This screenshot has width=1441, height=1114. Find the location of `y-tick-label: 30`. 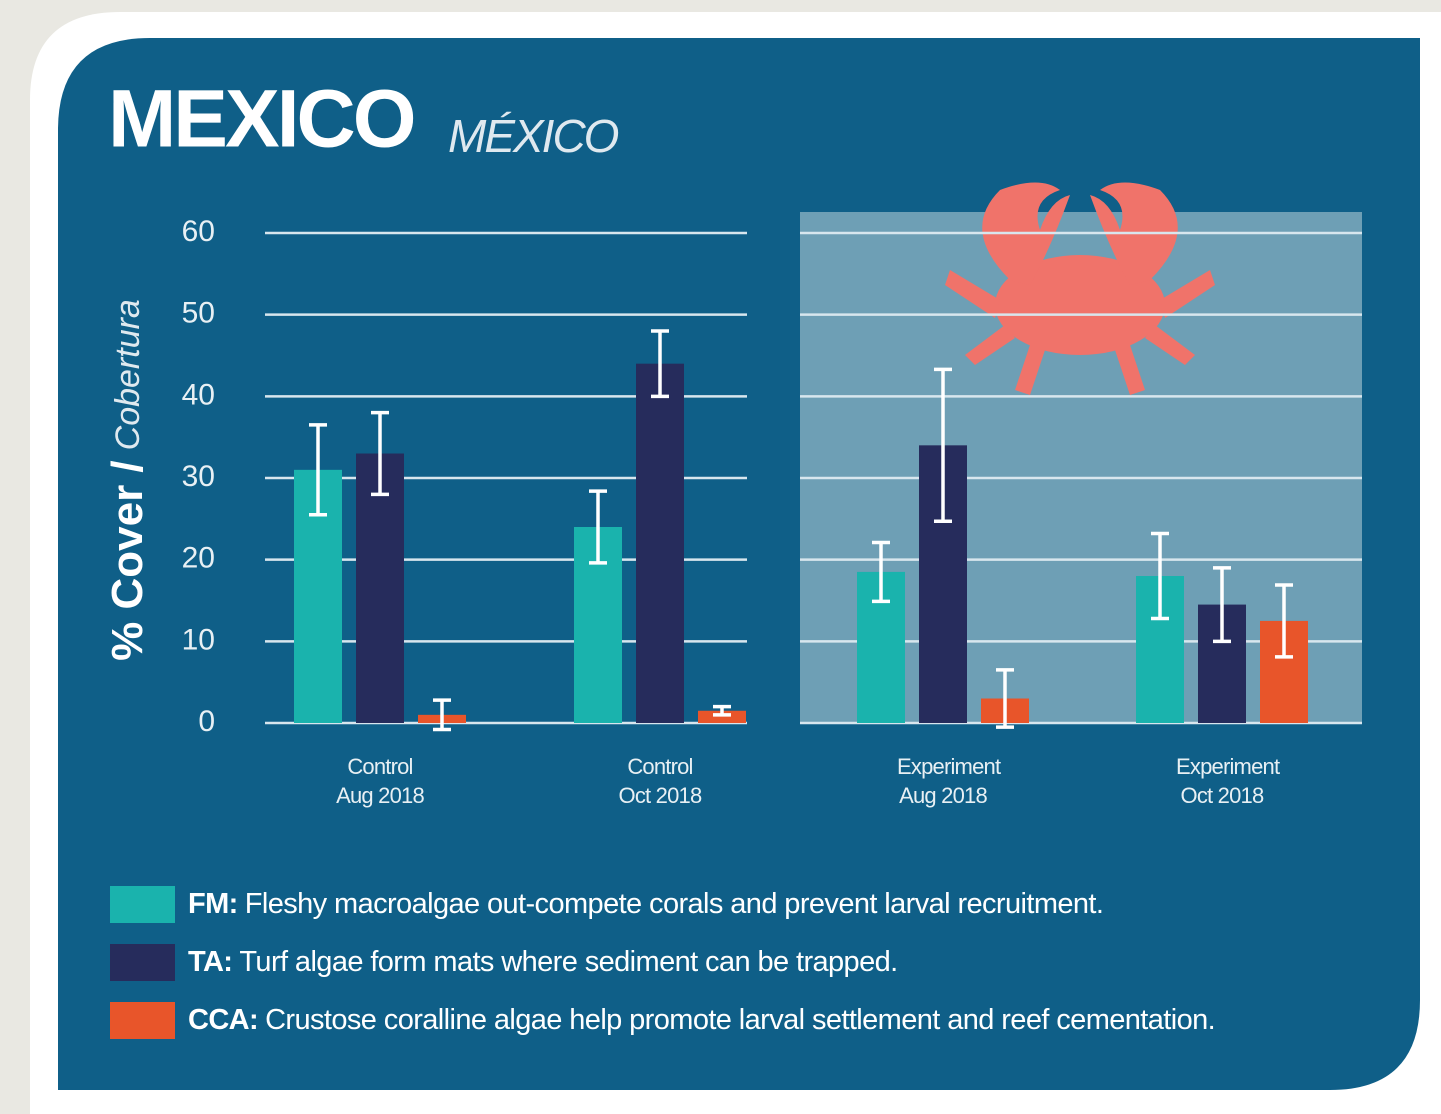

y-tick-label: 30 is located at coordinates (198, 476).